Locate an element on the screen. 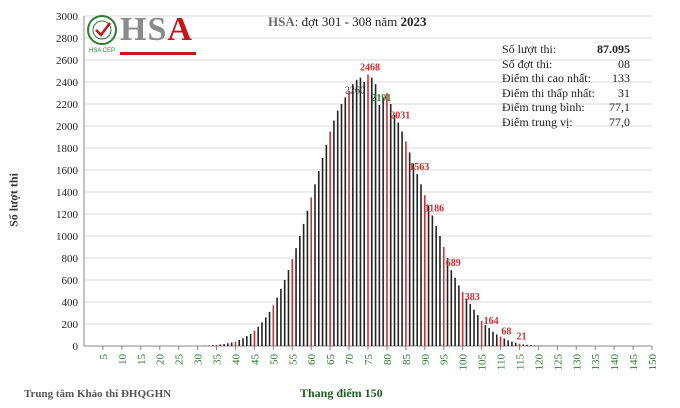 This screenshot has height=408, width=680. data-label: 1563 is located at coordinates (419, 167).